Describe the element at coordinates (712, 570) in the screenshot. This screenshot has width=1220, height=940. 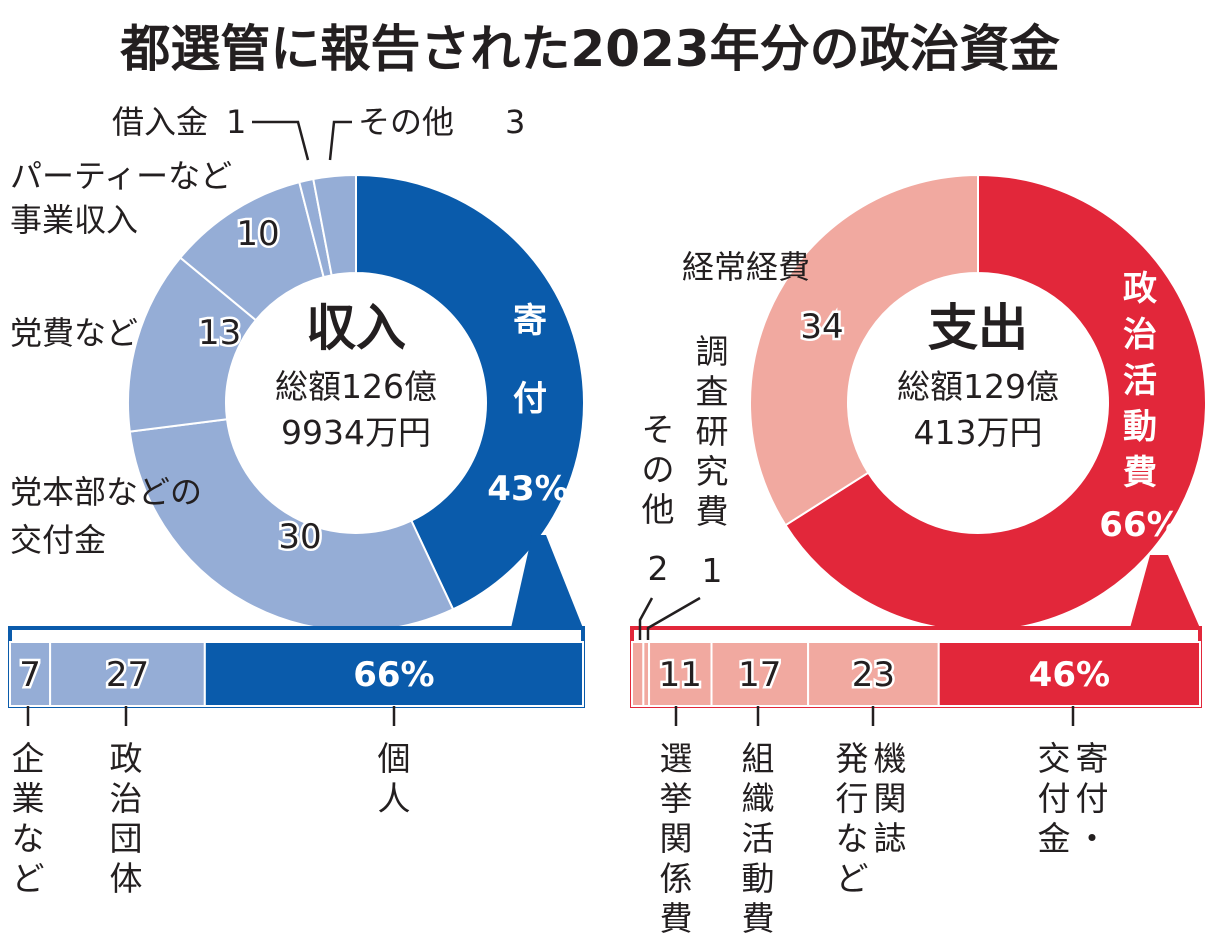
I see `pol-value-research: 1` at that location.